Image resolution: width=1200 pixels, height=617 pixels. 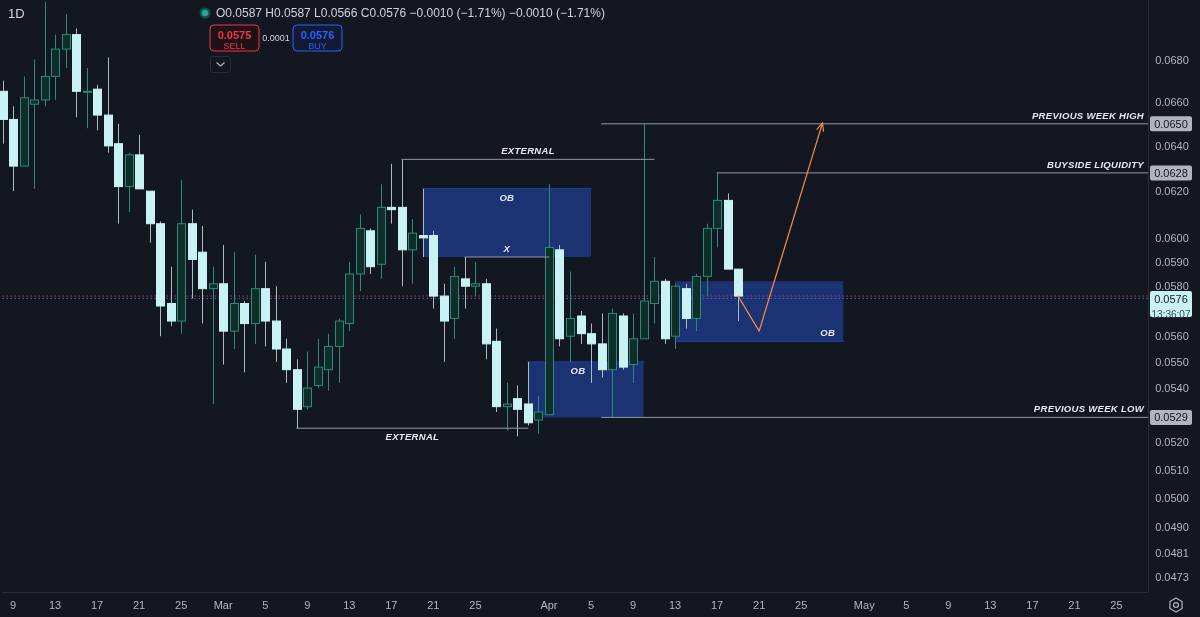 What do you see at coordinates (1172, 286) in the screenshot?
I see `y-tick-label: 0.0580` at bounding box center [1172, 286].